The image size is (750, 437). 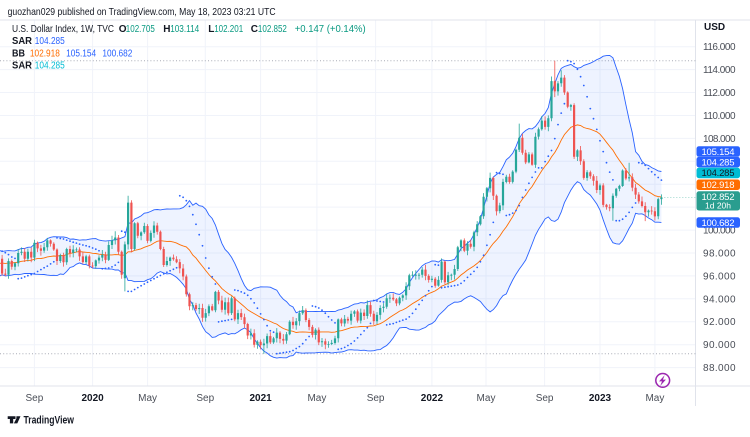 What do you see at coordinates (719, 345) in the screenshot?
I see `svg-text: 90.000` at bounding box center [719, 345].